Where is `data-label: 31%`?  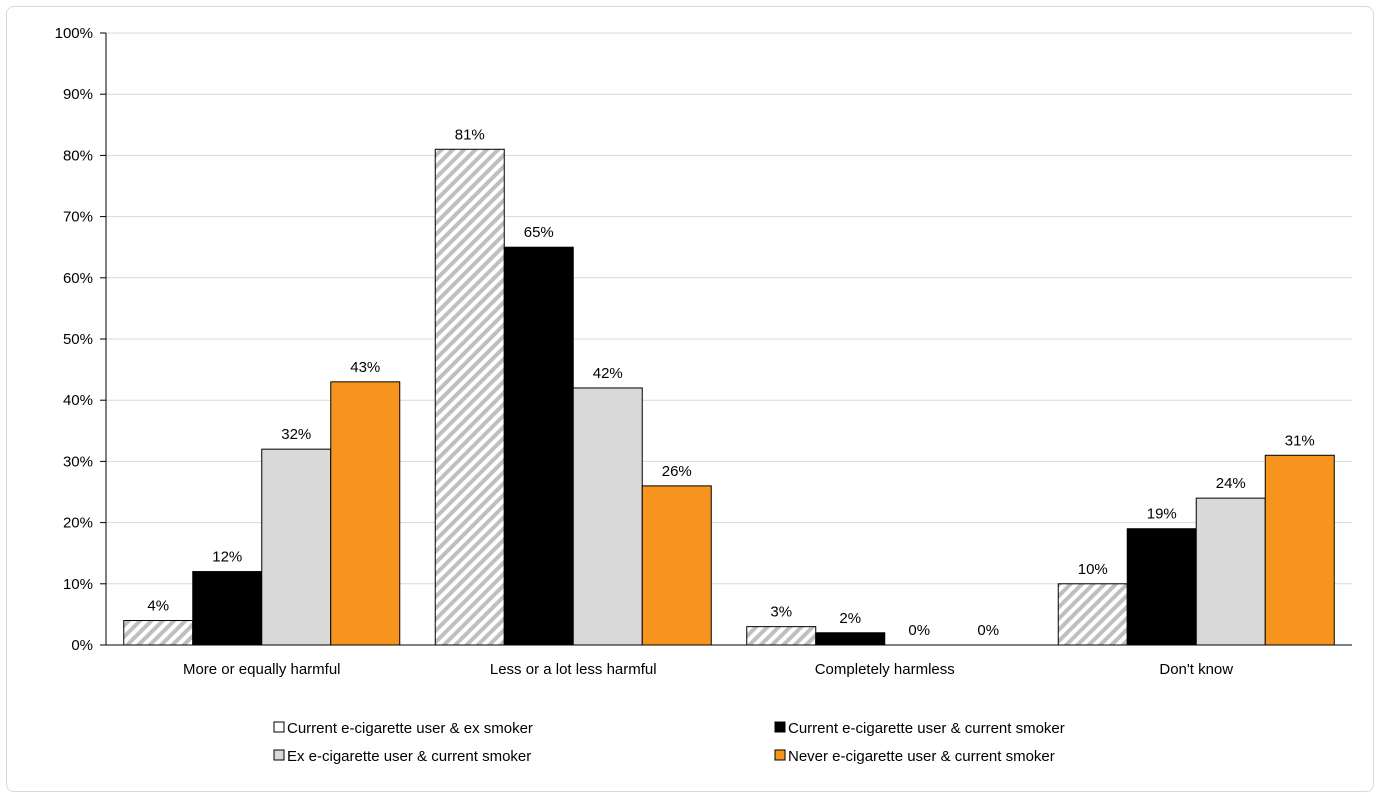 data-label: 31% is located at coordinates (1300, 440).